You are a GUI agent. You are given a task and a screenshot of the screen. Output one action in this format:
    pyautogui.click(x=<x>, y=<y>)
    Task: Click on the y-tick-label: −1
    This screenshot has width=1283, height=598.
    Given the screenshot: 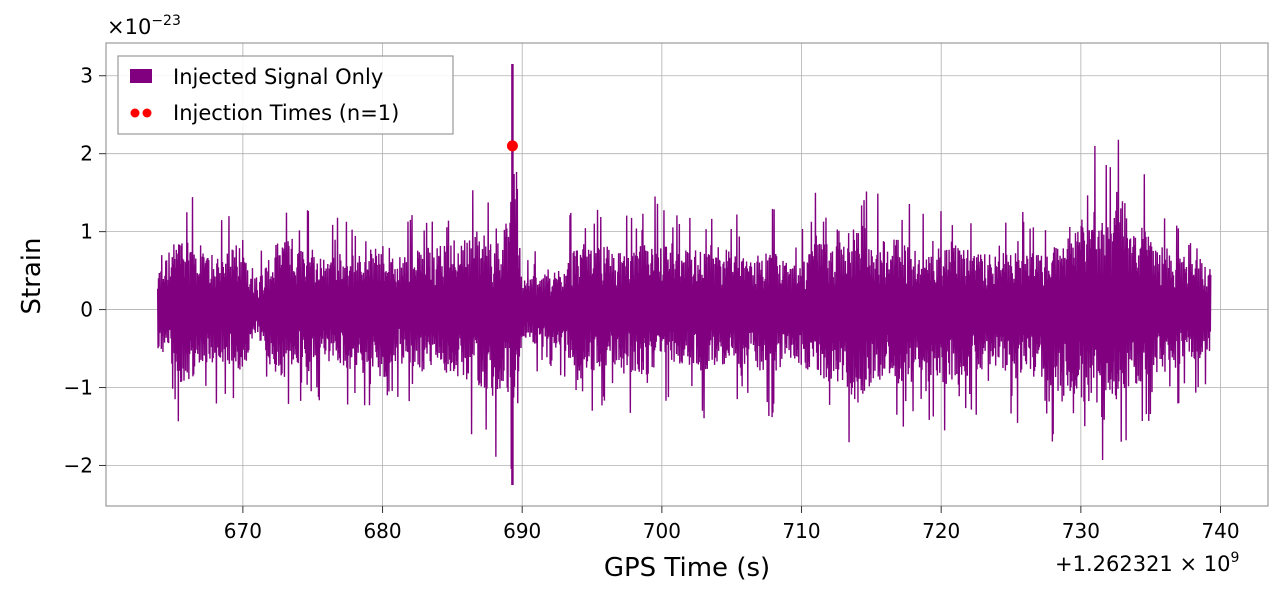 What is the action you would take?
    pyautogui.click(x=78, y=388)
    